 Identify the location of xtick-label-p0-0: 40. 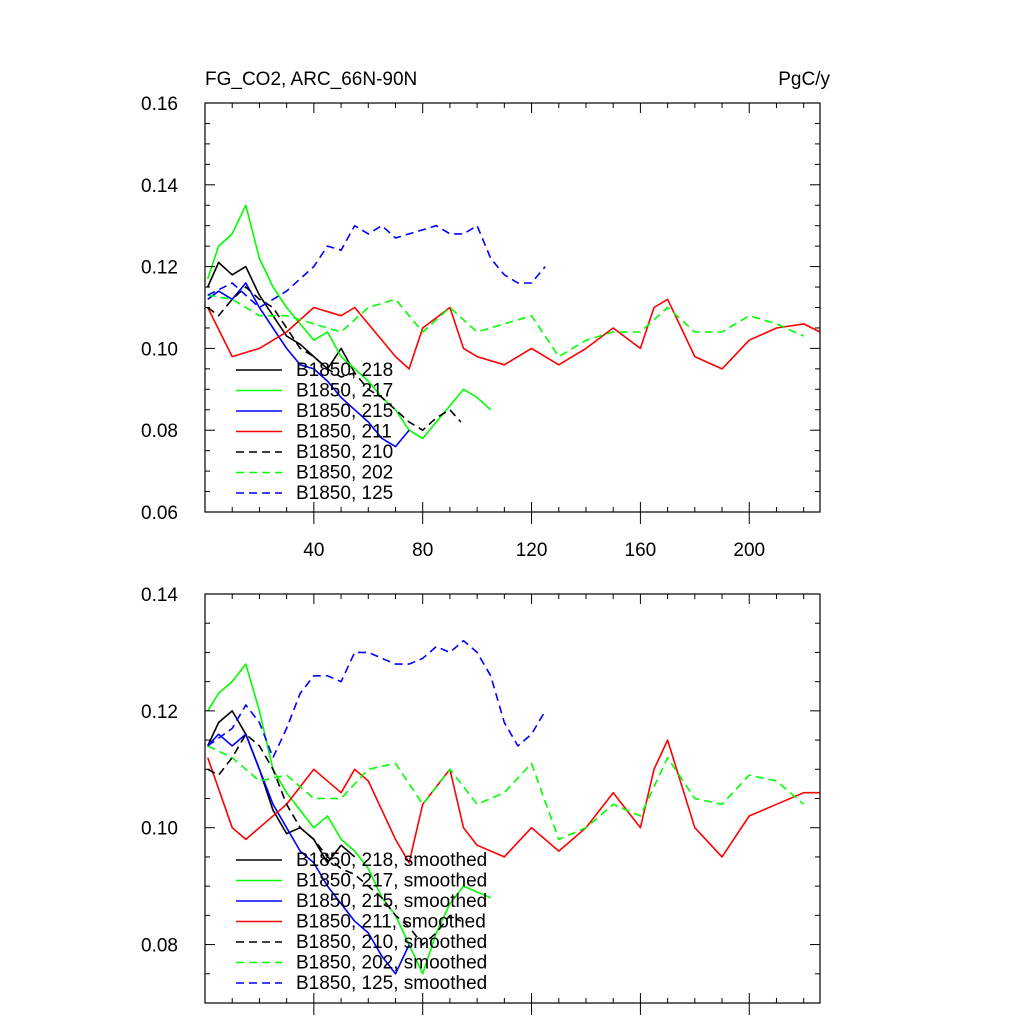
(313, 550).